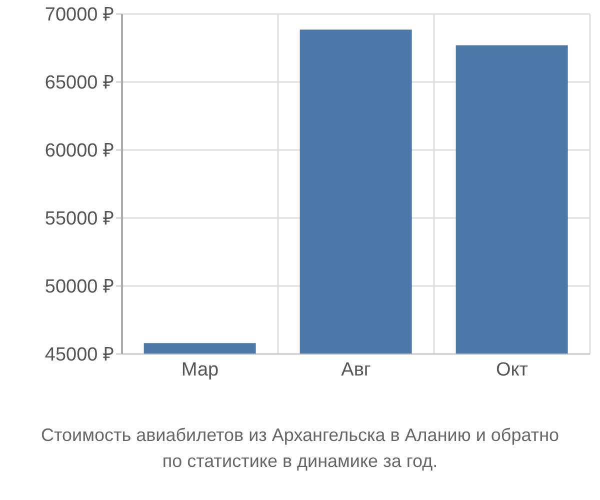 The height and width of the screenshot is (500, 600). What do you see at coordinates (300, 435) in the screenshot?
I see `text: Стоимость авиабилетов из Архангельска в Аланию и обратно` at bounding box center [300, 435].